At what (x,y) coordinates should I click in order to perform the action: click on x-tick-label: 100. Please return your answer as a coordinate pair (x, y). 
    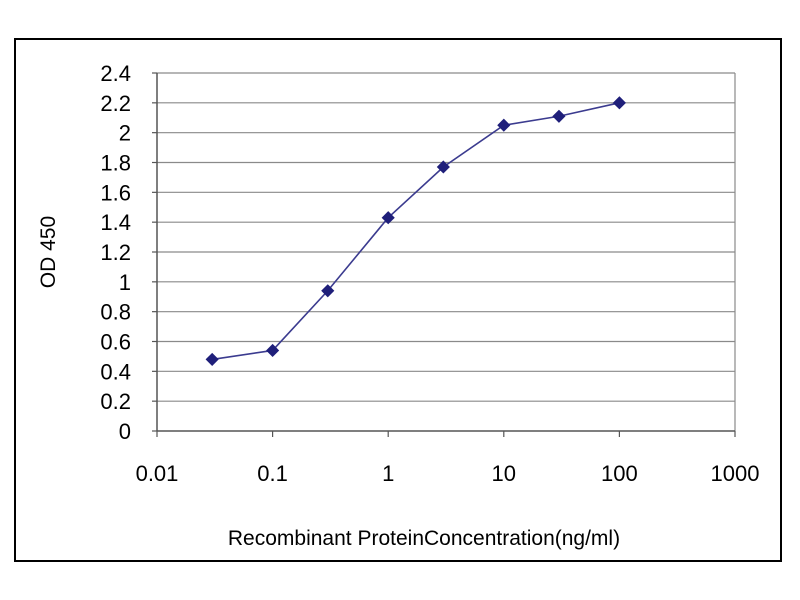
    Looking at the image, I should click on (619, 473).